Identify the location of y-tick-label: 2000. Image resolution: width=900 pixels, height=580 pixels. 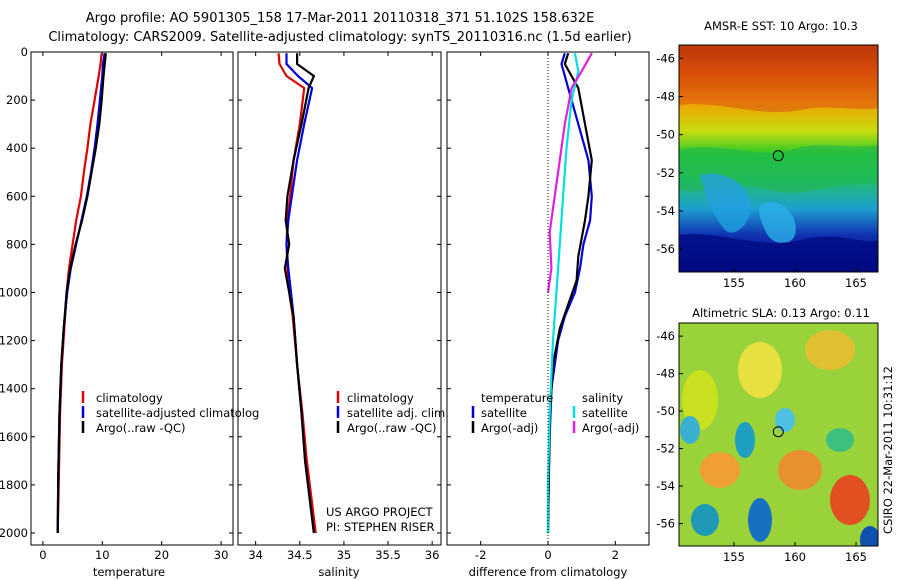
(14, 533).